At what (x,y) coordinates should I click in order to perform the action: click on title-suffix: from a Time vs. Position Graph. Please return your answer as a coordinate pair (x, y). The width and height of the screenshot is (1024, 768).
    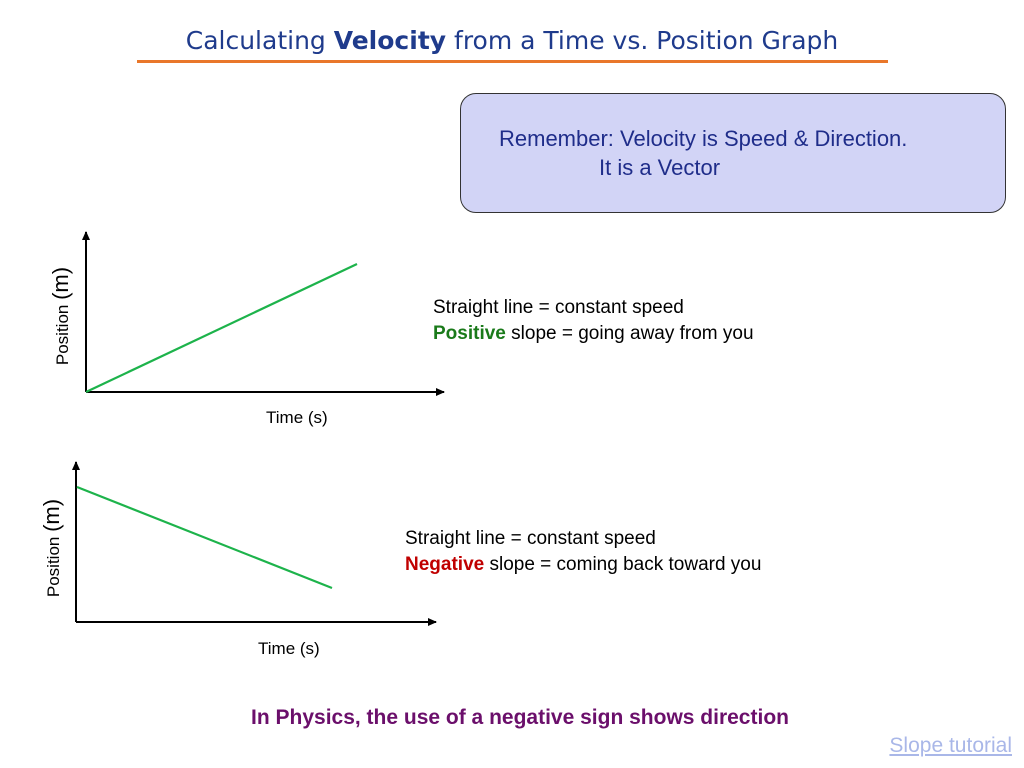
    Looking at the image, I should click on (642, 40).